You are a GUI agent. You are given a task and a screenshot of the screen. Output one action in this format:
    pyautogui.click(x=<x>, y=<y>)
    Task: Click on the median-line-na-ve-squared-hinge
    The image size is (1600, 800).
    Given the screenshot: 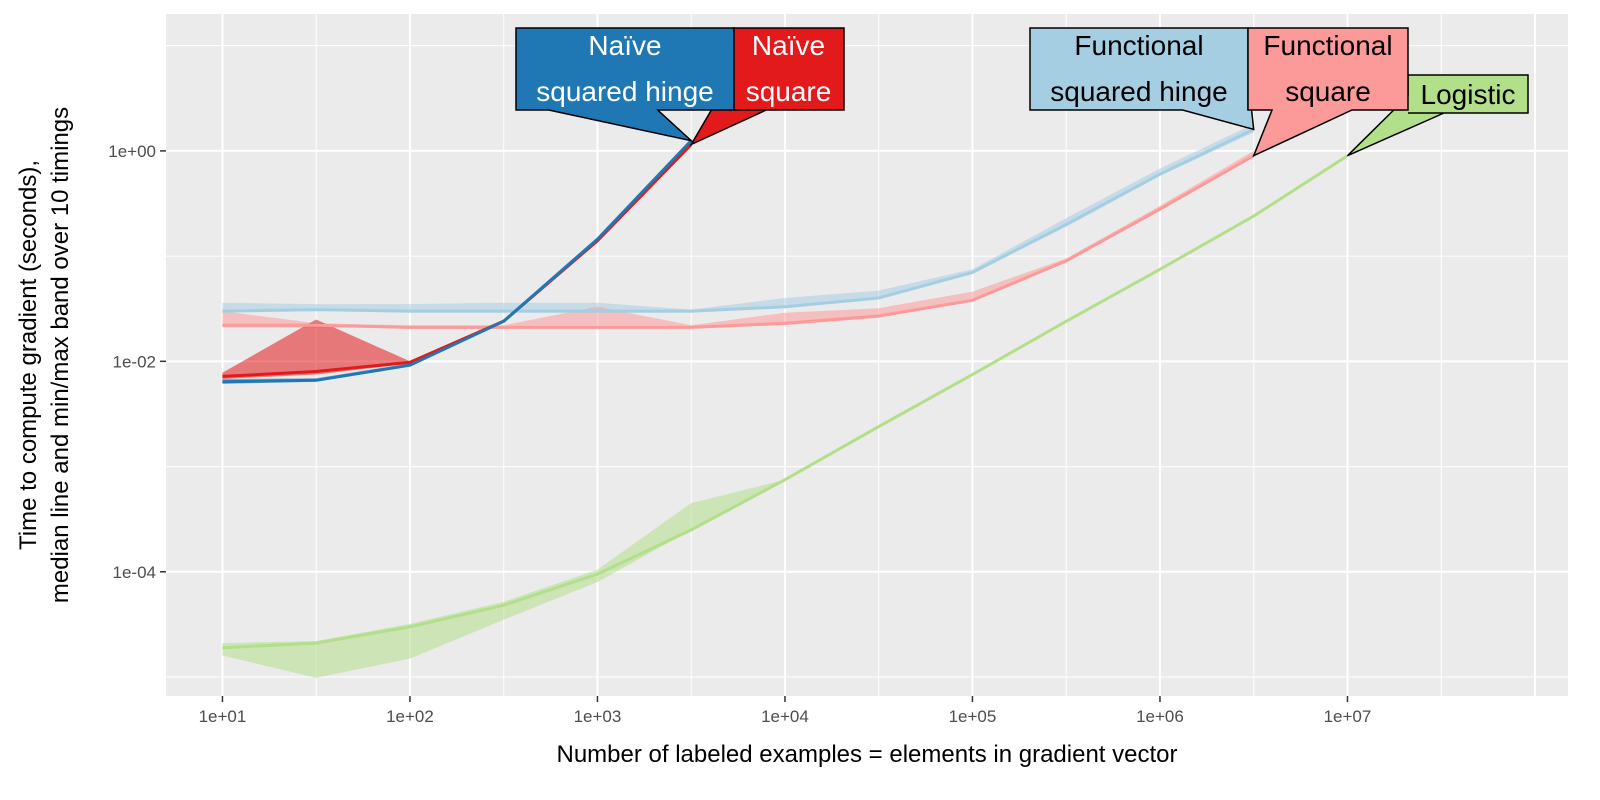 What is the action you would take?
    pyautogui.click(x=457, y=261)
    